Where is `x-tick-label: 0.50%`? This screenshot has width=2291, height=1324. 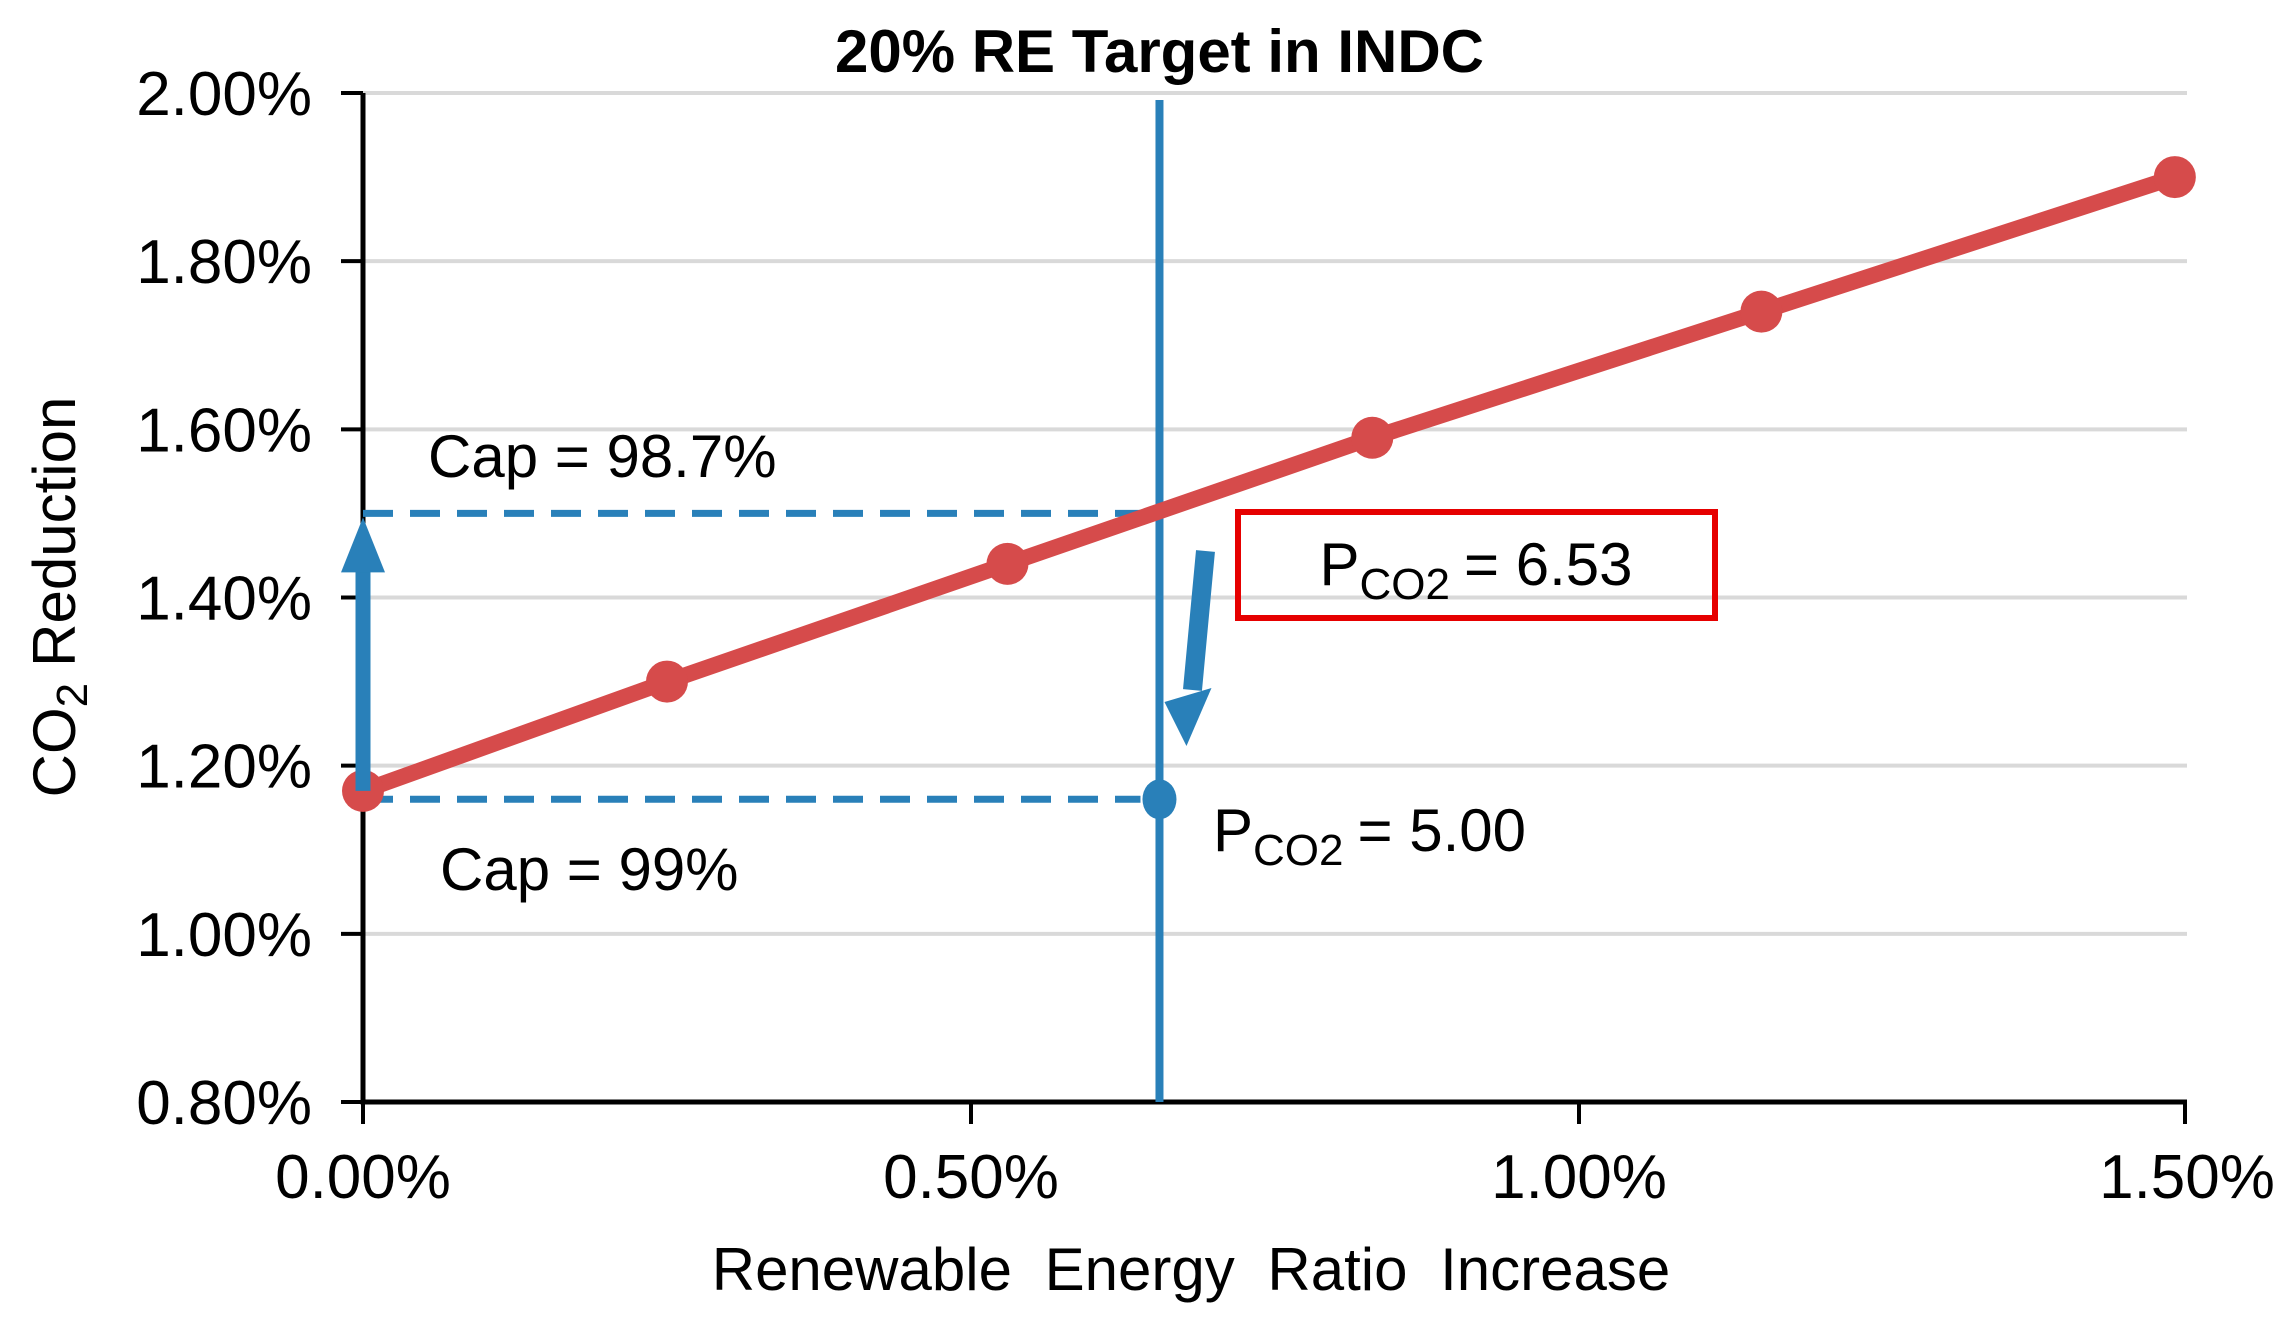
x-tick-label: 0.50% is located at coordinates (971, 1177).